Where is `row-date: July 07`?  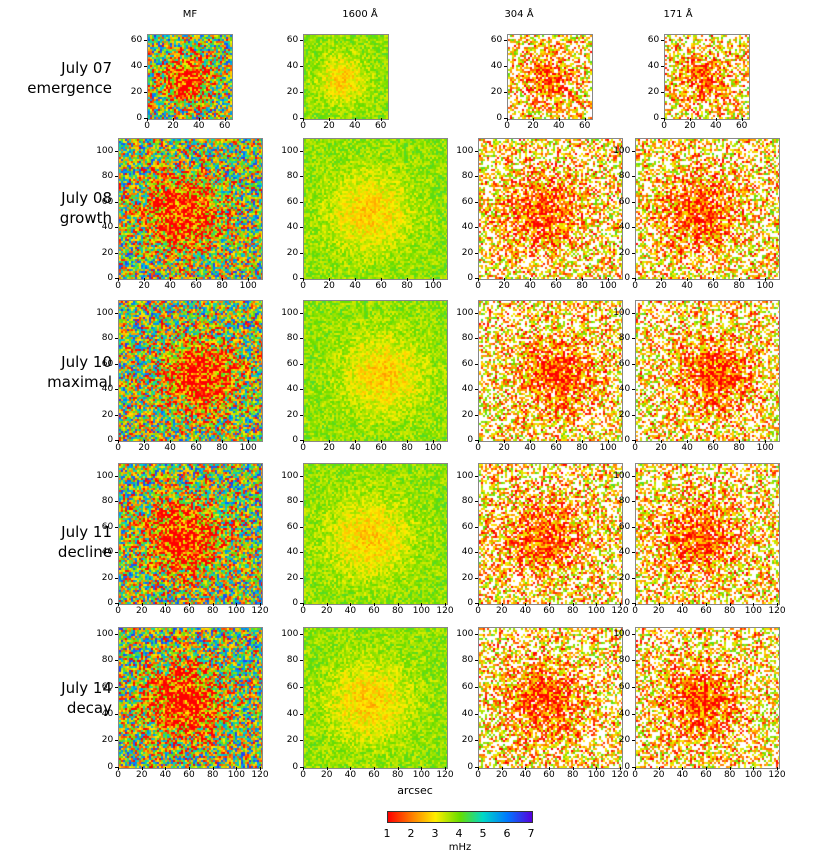
row-date: July 07 is located at coordinates (86, 68).